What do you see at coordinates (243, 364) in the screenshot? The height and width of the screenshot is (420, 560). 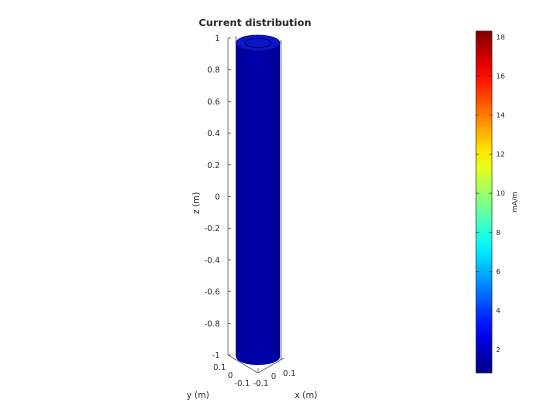 I see `box-edge-floor-left` at bounding box center [243, 364].